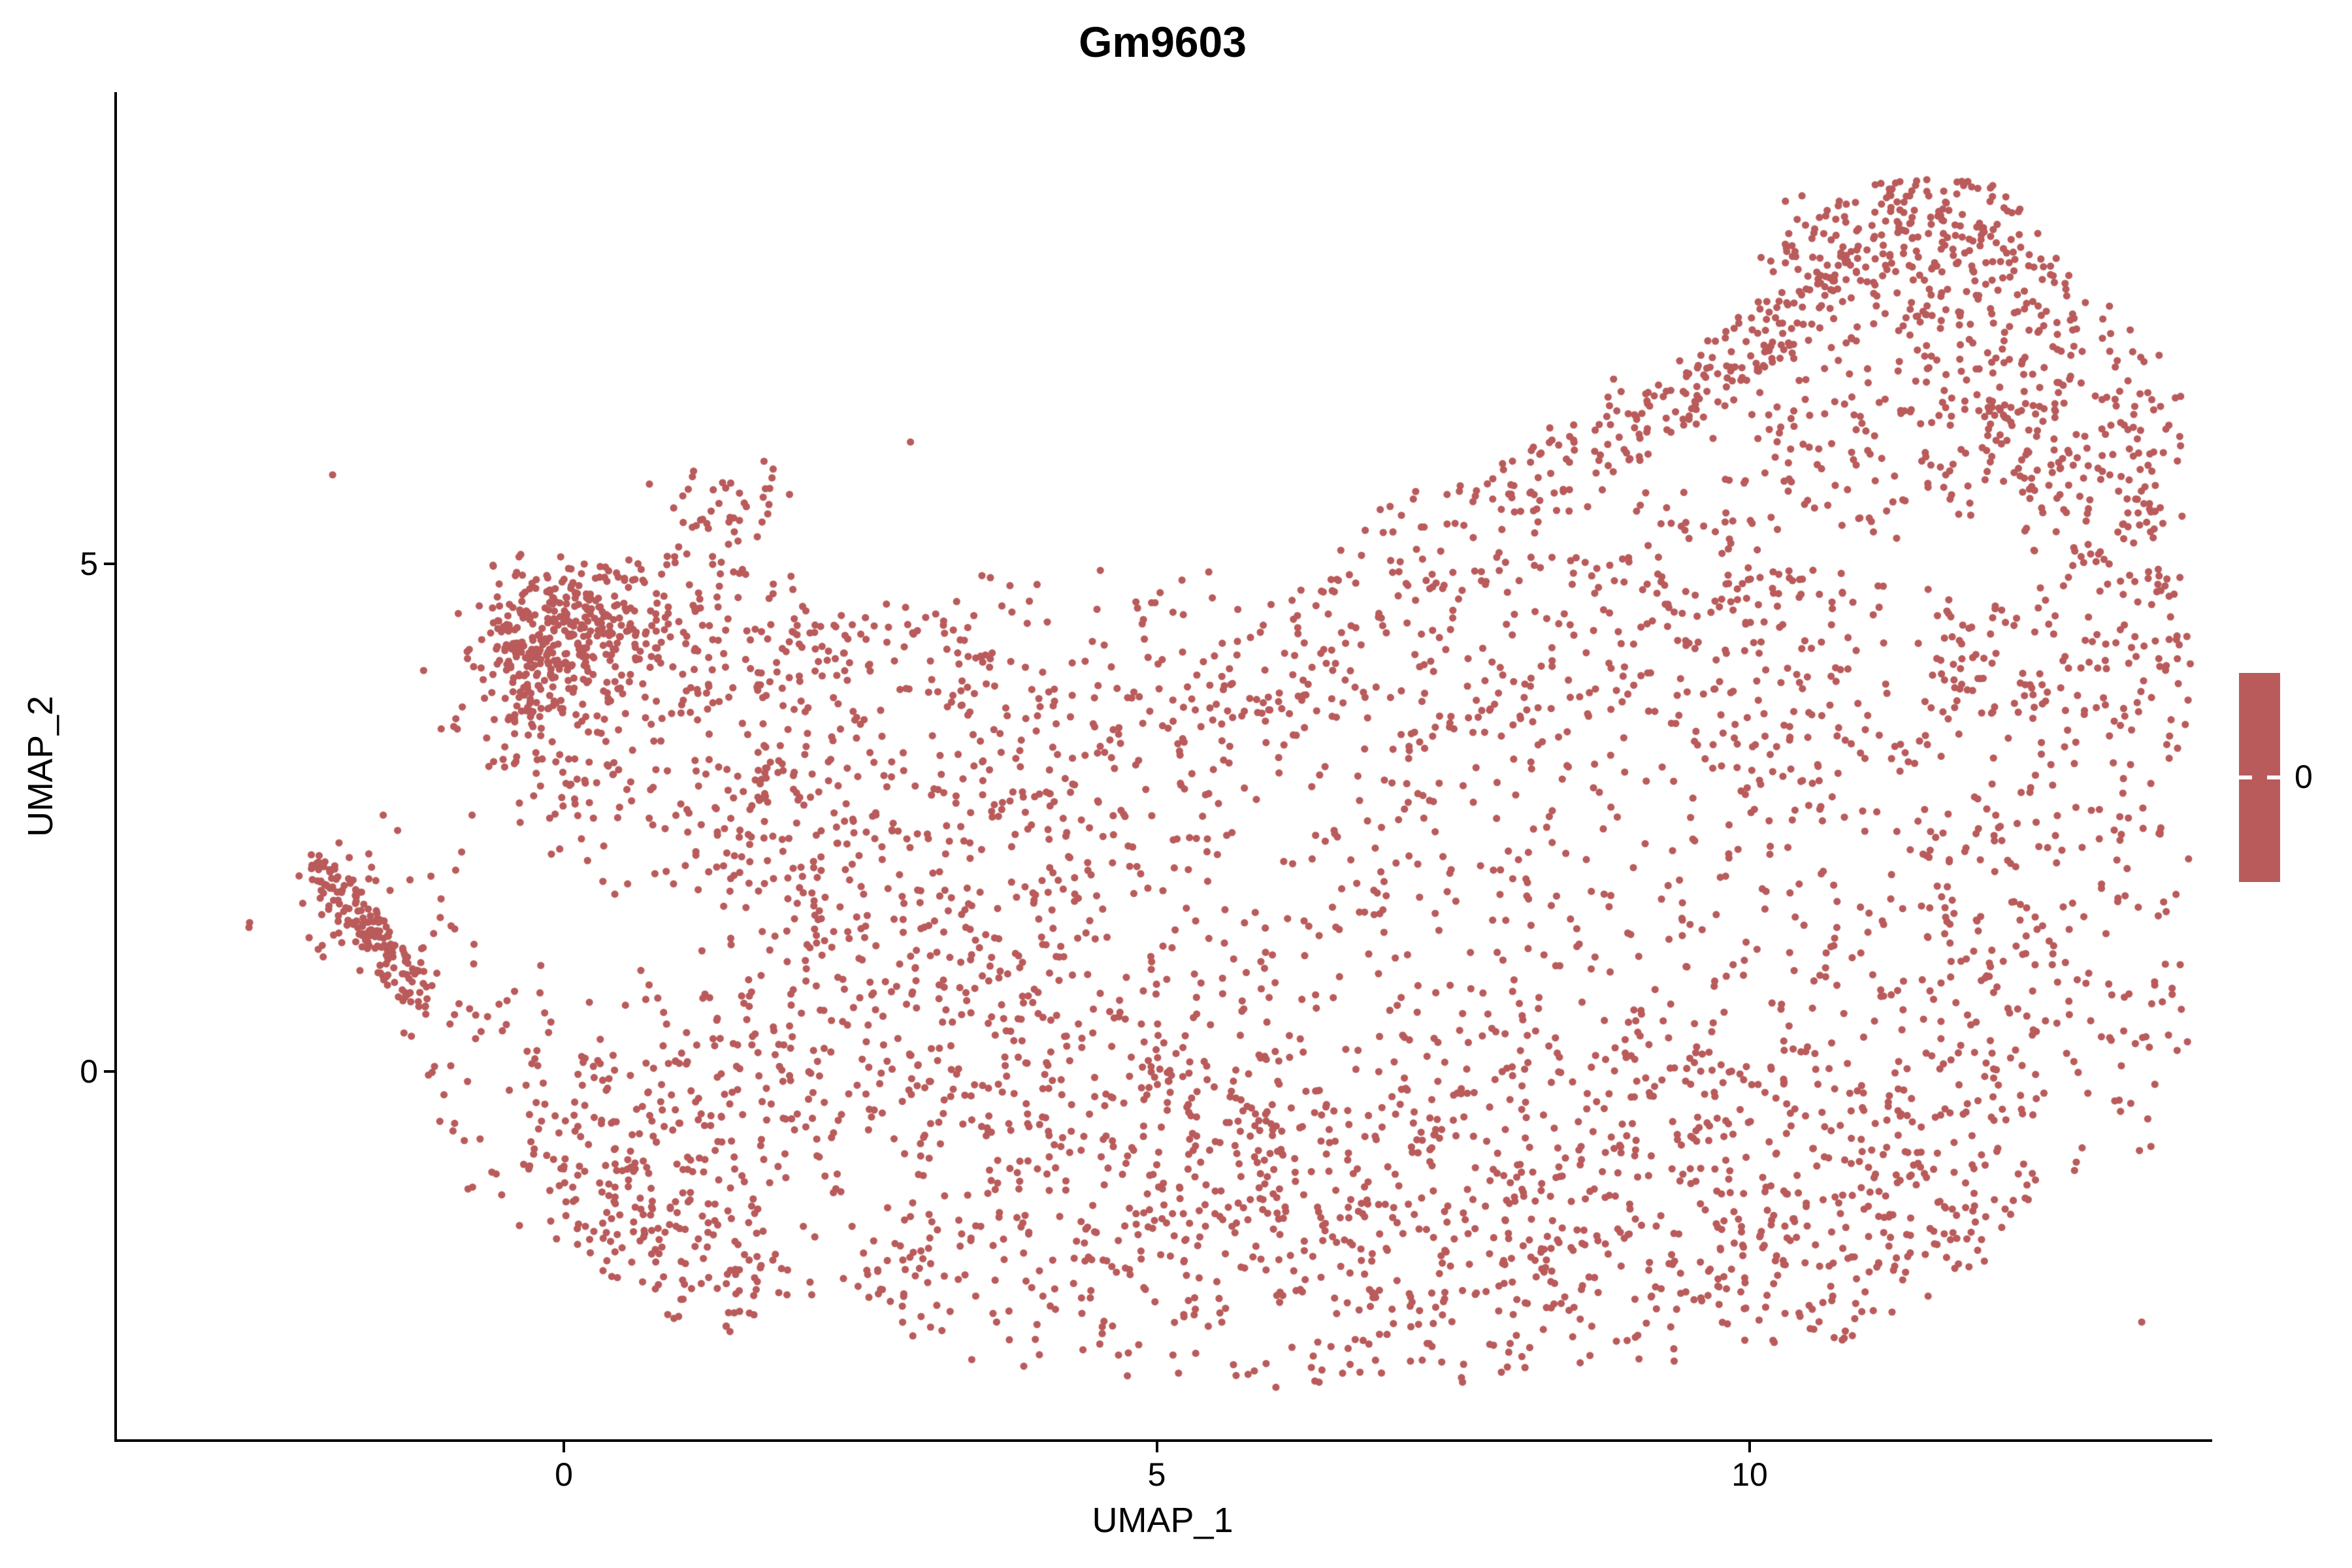 This screenshot has height=1568, width=2352. What do you see at coordinates (89, 1071) in the screenshot?
I see `y-tick-label: 0` at bounding box center [89, 1071].